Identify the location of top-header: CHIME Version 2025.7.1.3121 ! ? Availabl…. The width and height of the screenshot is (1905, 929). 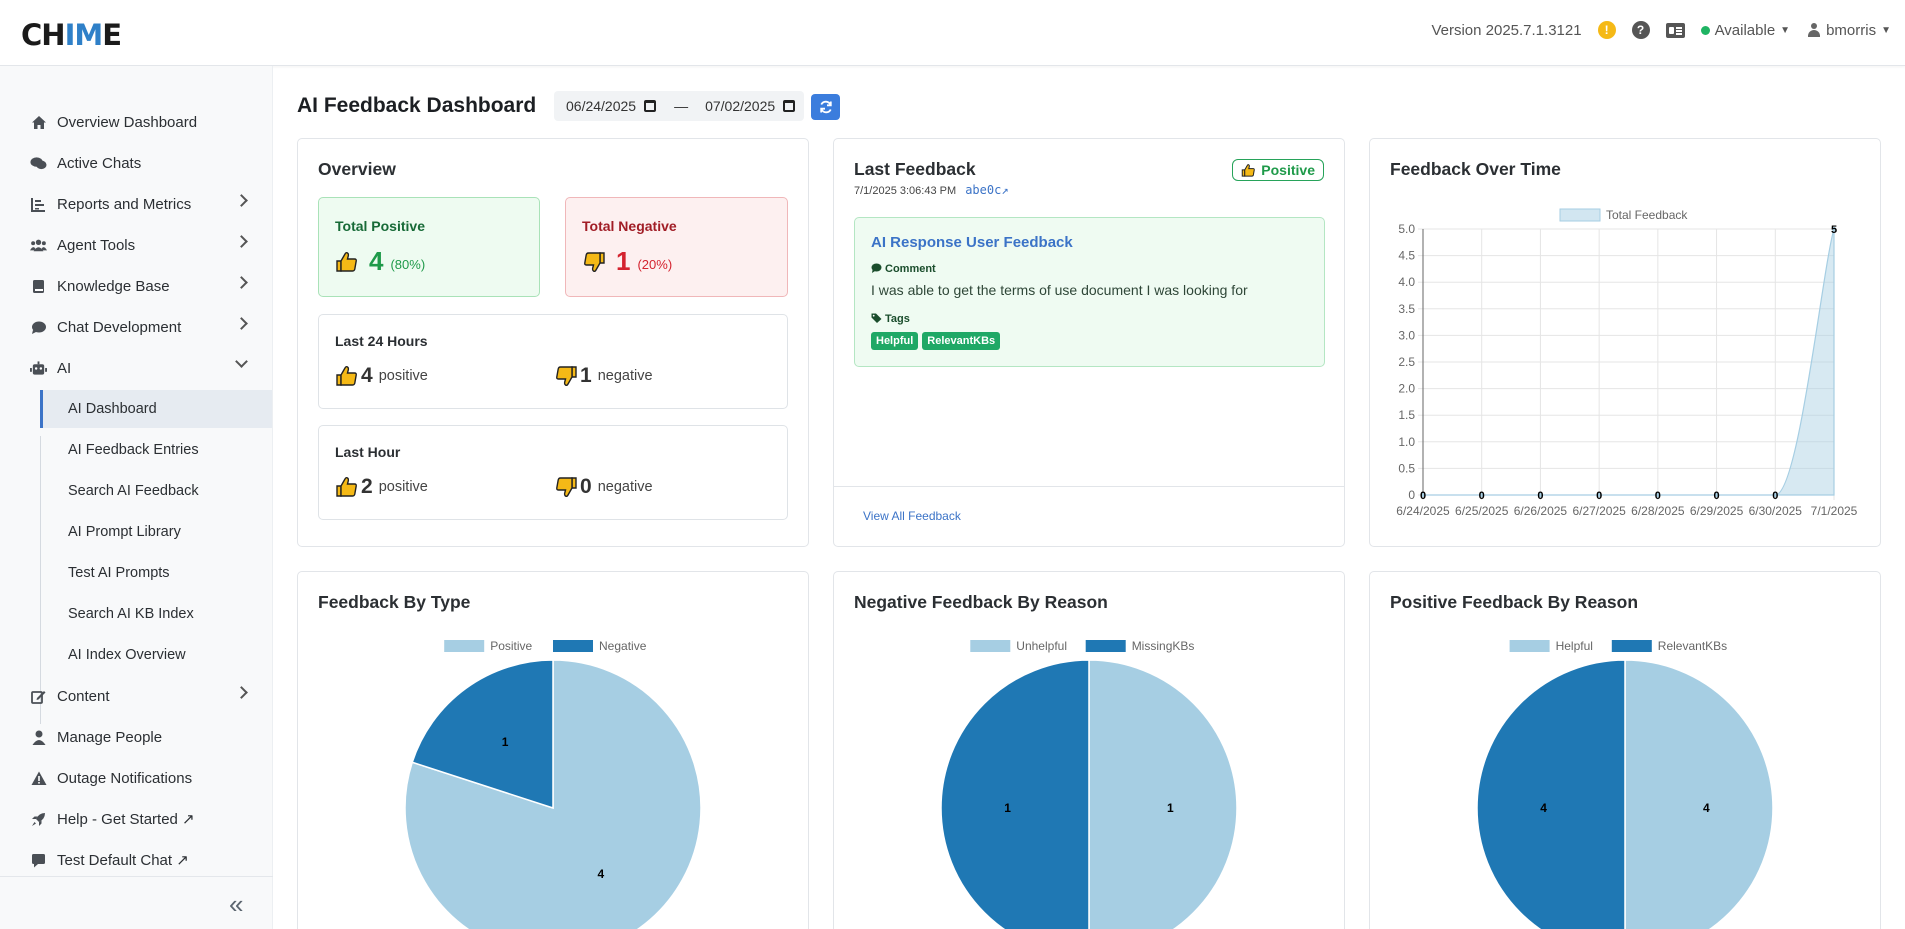
(952, 33).